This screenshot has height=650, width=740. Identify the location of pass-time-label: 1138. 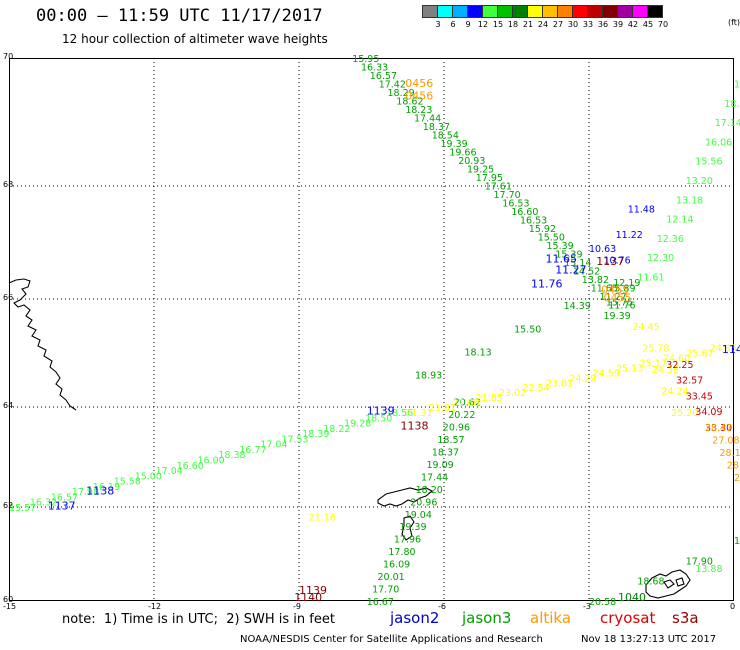
(100, 491).